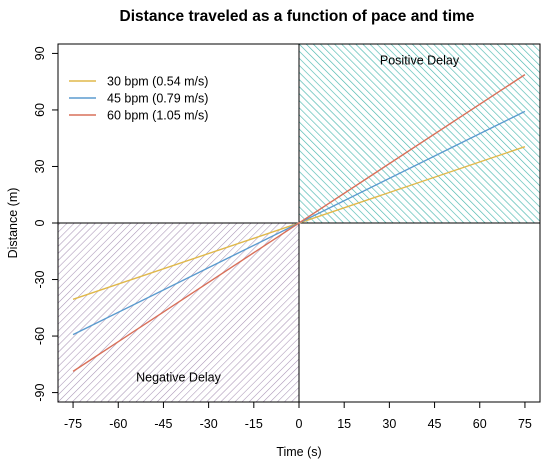  What do you see at coordinates (118, 424) in the screenshot?
I see `x-tick-label: -60` at bounding box center [118, 424].